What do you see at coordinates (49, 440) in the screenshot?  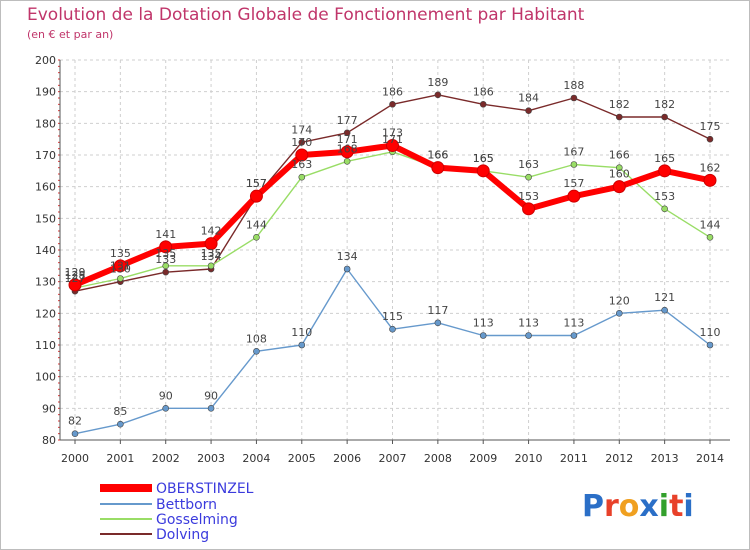 I see `y-tick-label: 80` at bounding box center [49, 440].